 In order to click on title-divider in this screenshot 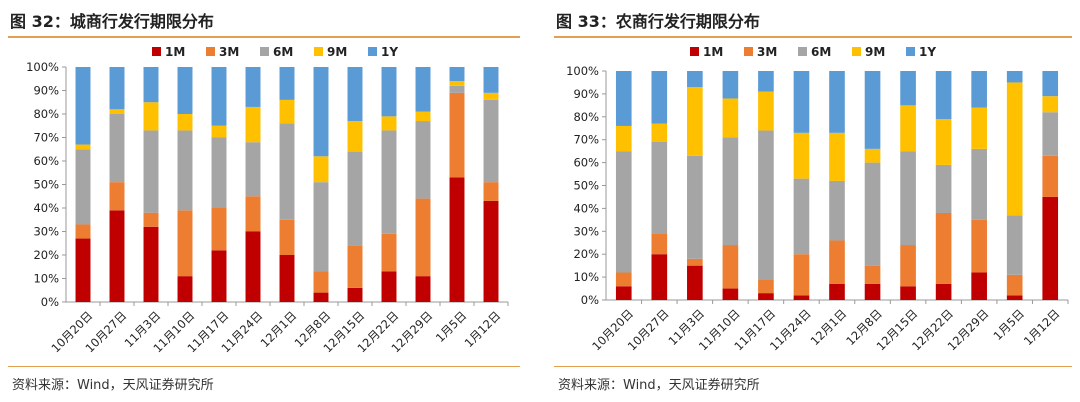, I will do `click(264, 37)`.